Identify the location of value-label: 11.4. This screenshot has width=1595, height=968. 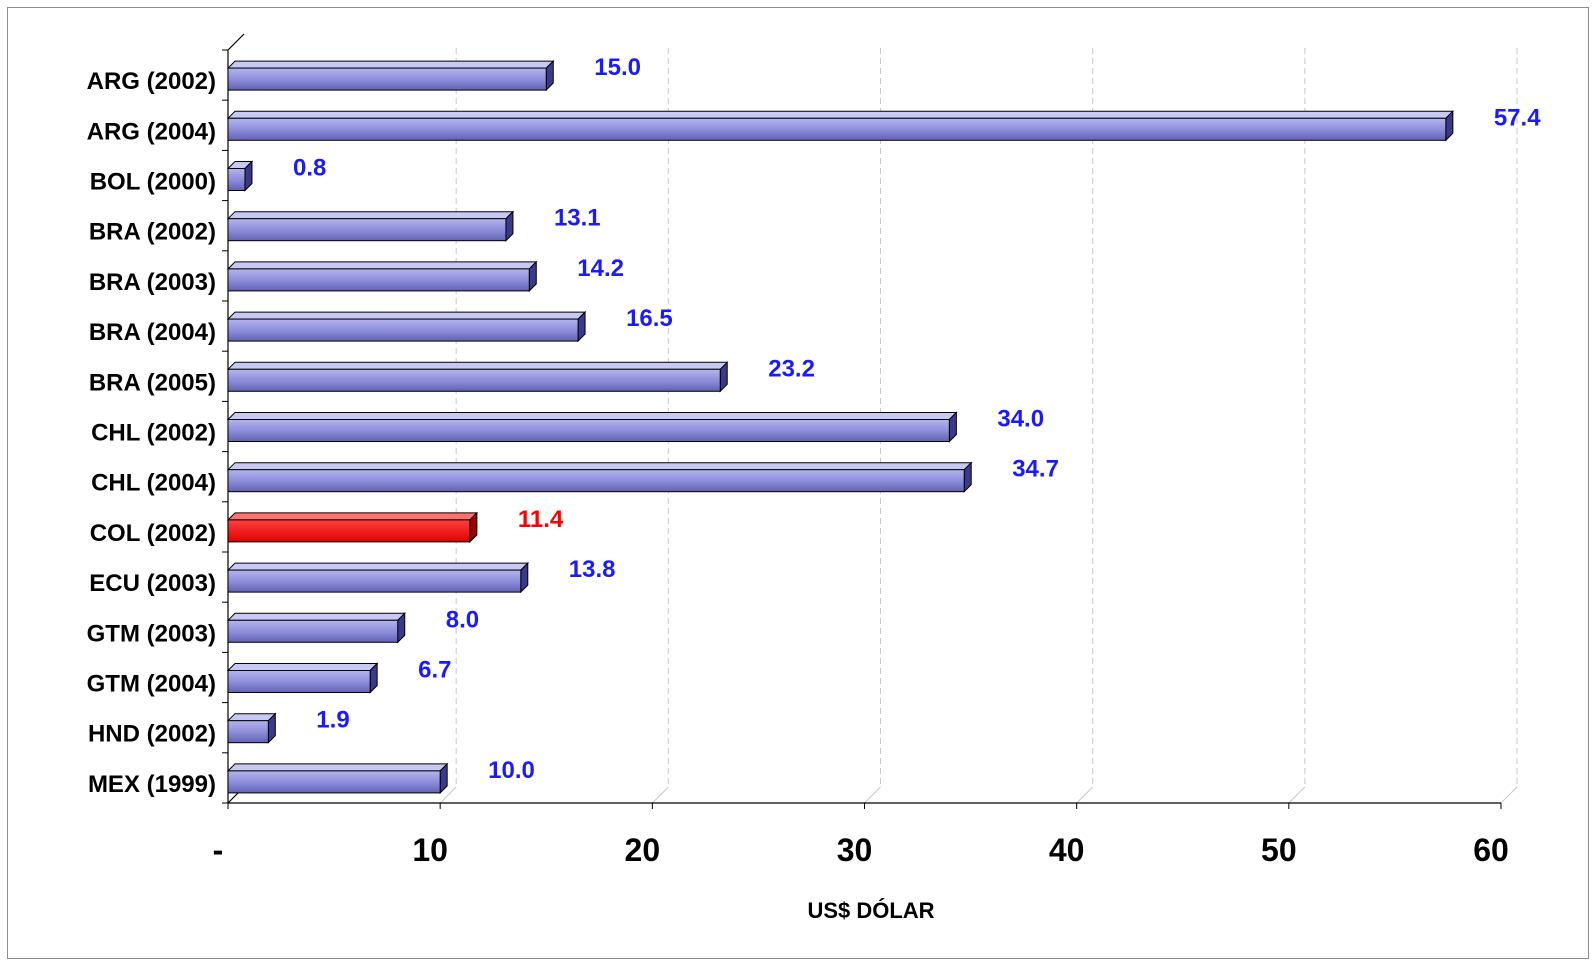
(541, 519).